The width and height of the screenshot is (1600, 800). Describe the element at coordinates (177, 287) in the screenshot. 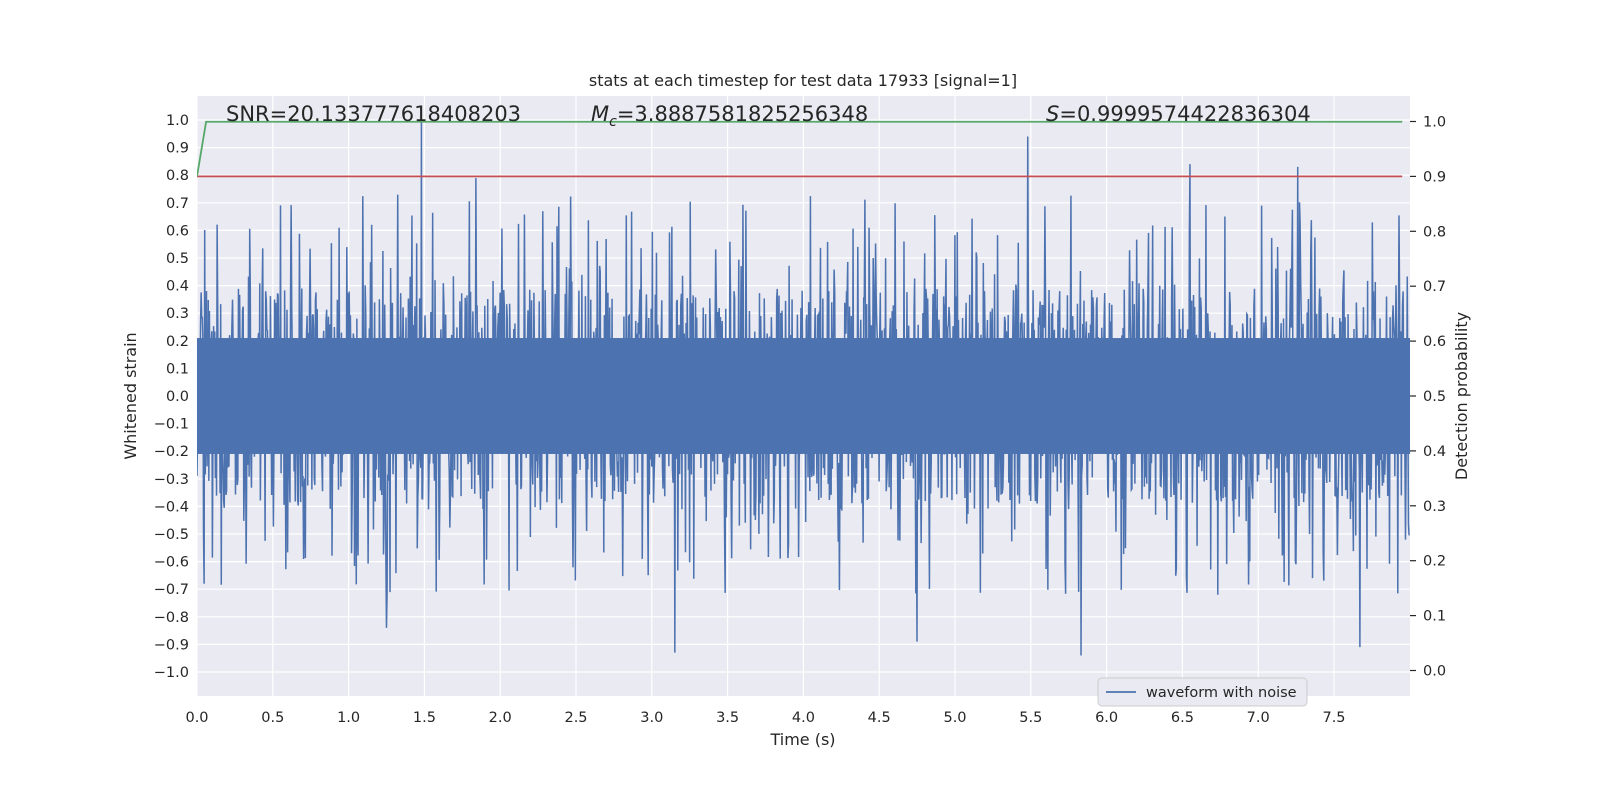

I see `y-tick-label: 0.4` at that location.